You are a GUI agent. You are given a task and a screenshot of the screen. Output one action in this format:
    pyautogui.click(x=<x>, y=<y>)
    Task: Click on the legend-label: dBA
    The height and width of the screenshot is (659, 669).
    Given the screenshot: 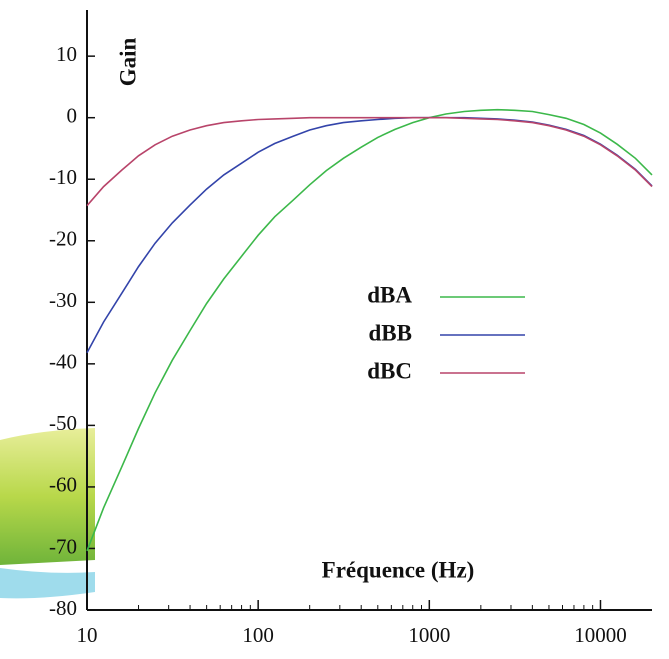 What is the action you would take?
    pyautogui.click(x=389, y=294)
    